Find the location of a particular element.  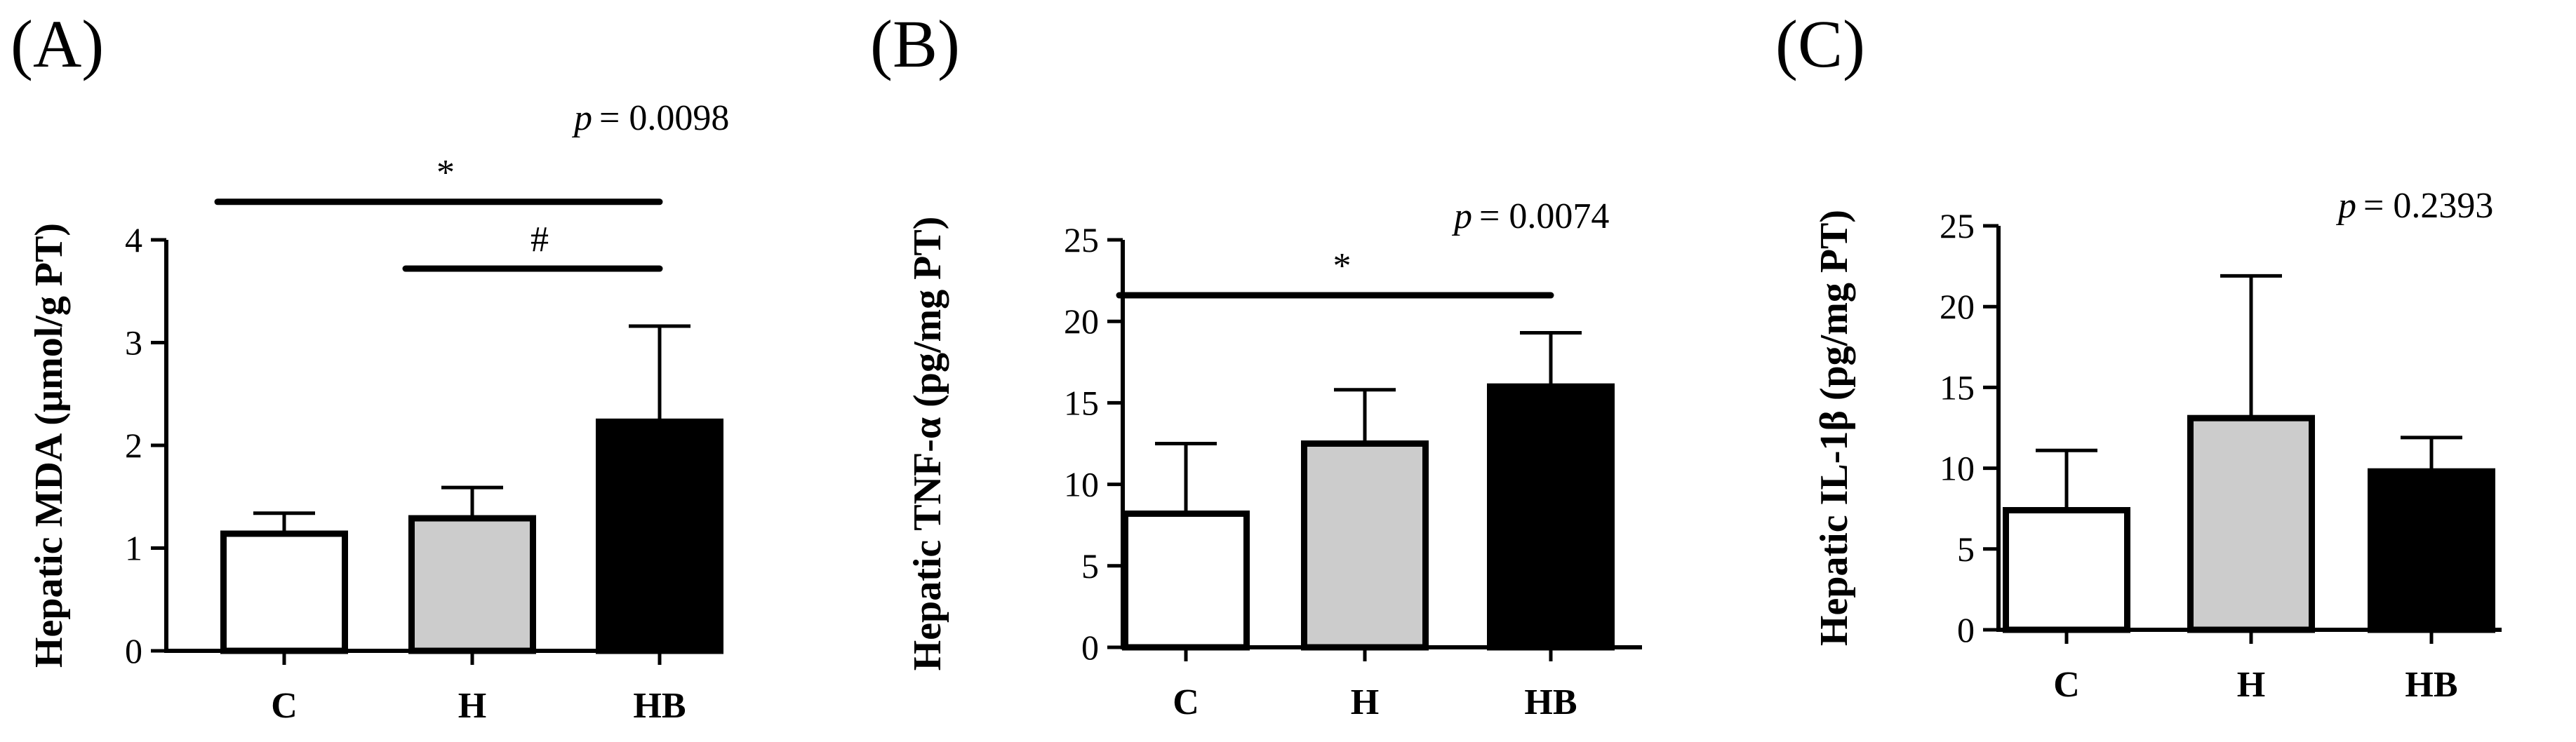

p-value: p = 0.0074 is located at coordinates (1530, 216).